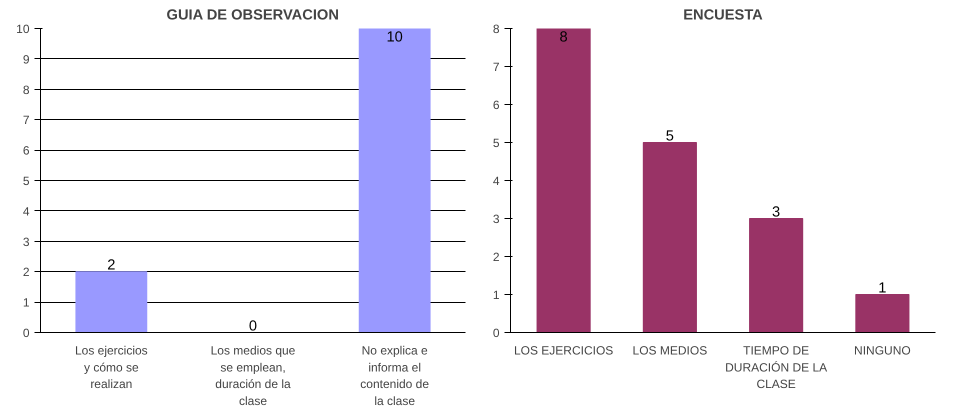 The height and width of the screenshot is (412, 955). What do you see at coordinates (394, 38) in the screenshot?
I see `data-label: 10` at bounding box center [394, 38].